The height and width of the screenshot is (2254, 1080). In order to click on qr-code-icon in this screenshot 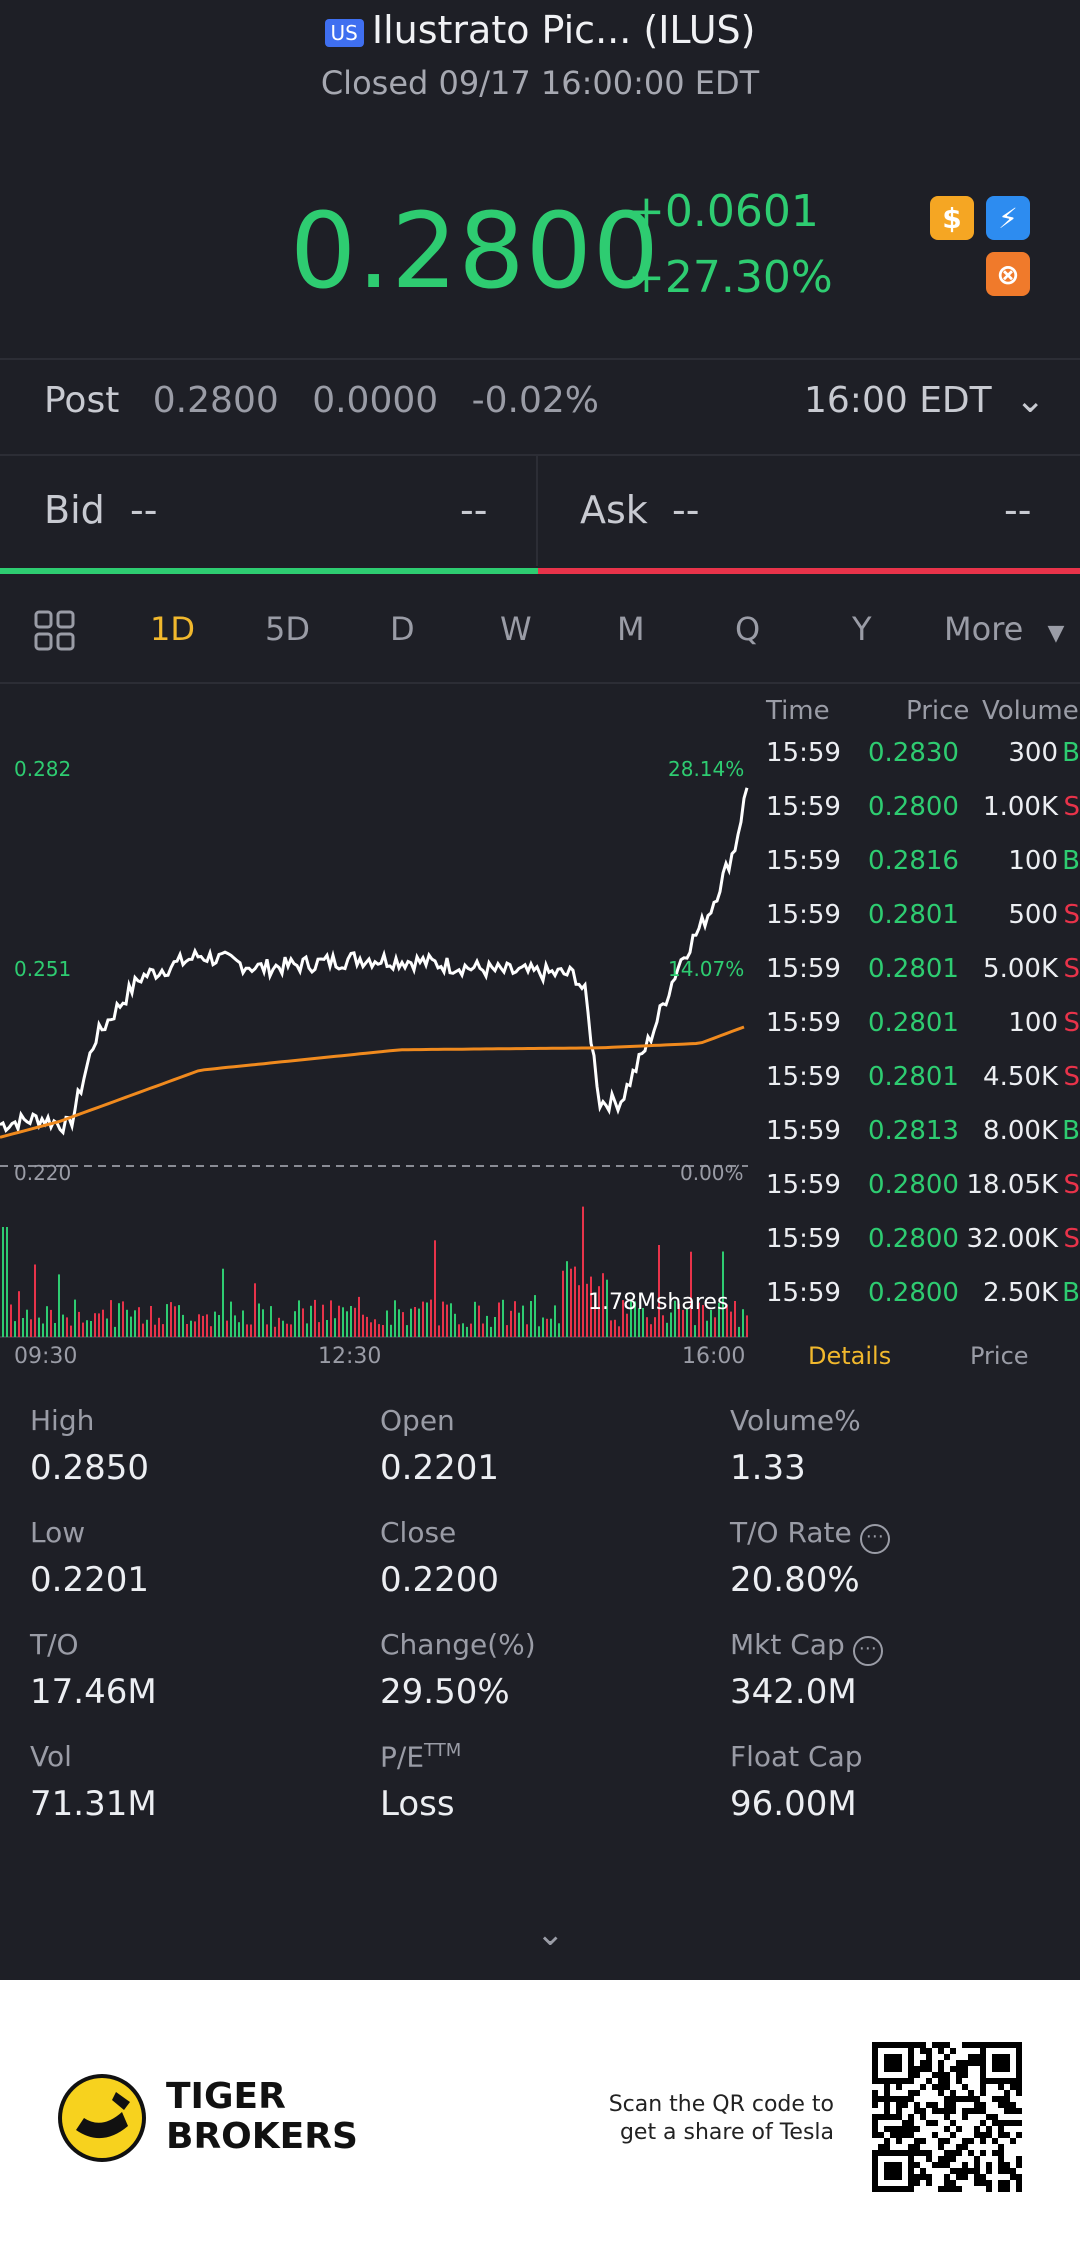, I will do `click(947, 2117)`.